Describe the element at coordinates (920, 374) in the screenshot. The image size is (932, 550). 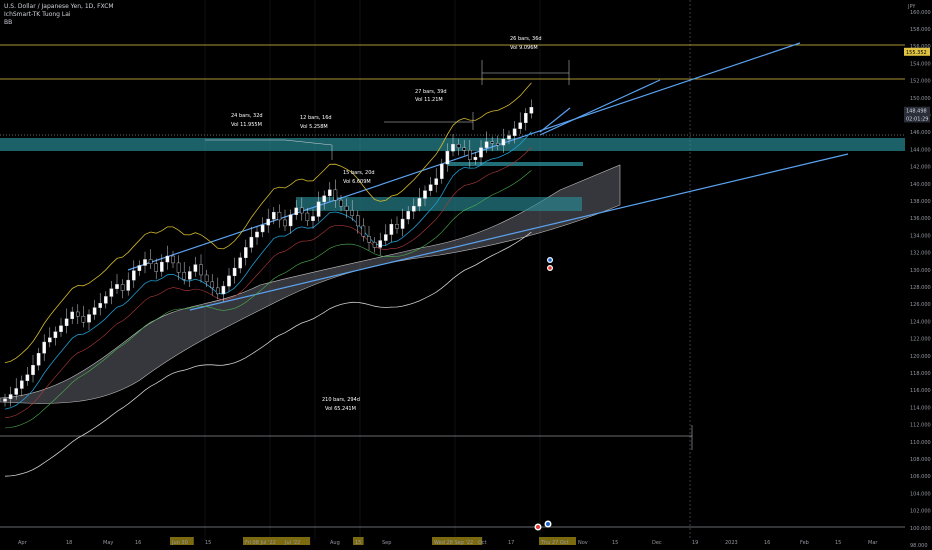
I see `price-tick-label: 118.000` at that location.